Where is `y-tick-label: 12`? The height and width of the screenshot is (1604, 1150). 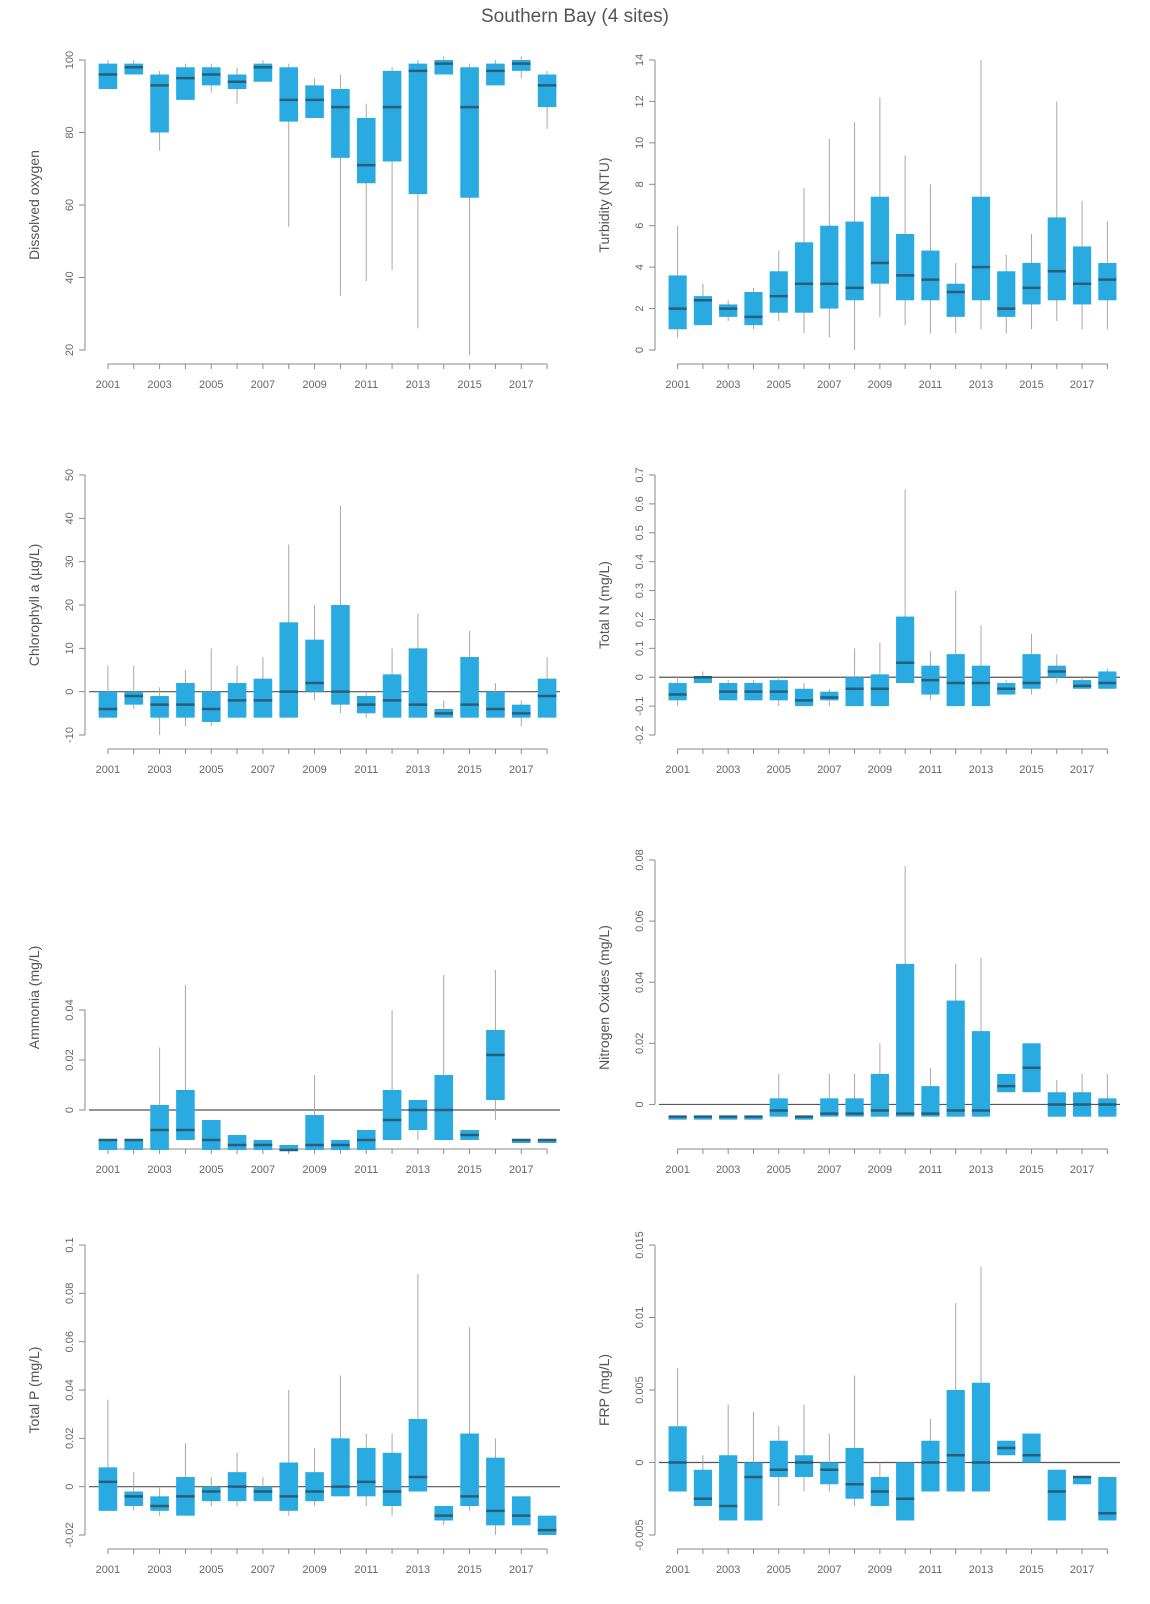
y-tick-label: 12 is located at coordinates (640, 101).